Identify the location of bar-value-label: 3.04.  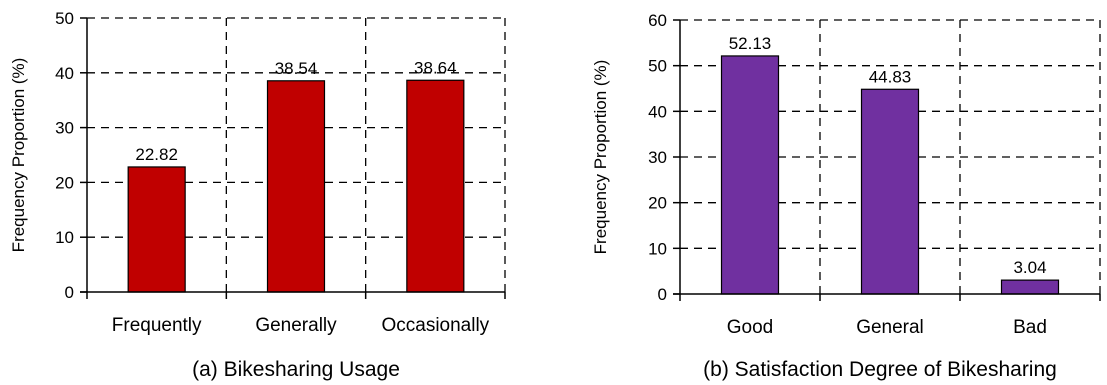
(1029, 267).